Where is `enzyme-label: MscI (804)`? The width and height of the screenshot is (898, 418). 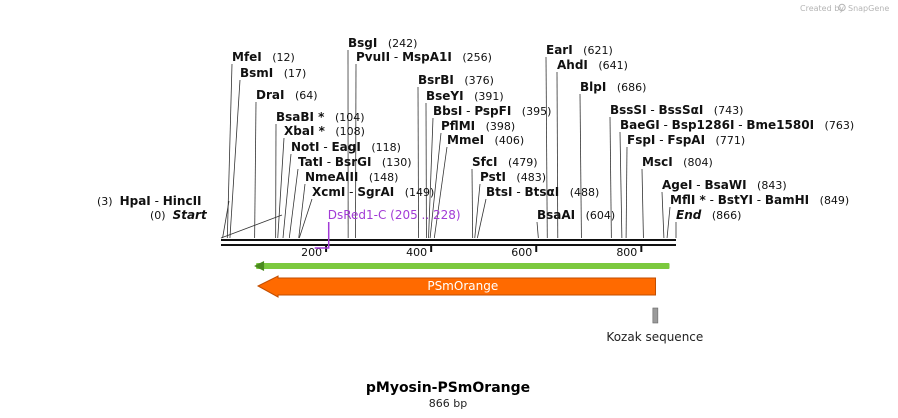 enzyme-label: MscI (804) is located at coordinates (677, 162).